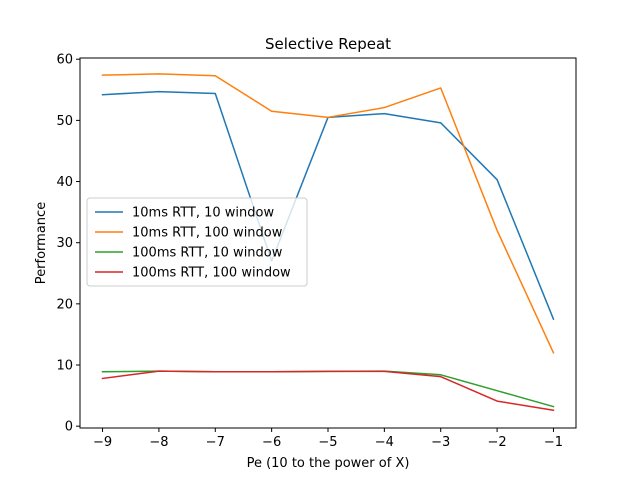 The height and width of the screenshot is (480, 640). What do you see at coordinates (211, 273) in the screenshot?
I see `legend-label: 100ms RTT, 100 window` at bounding box center [211, 273].